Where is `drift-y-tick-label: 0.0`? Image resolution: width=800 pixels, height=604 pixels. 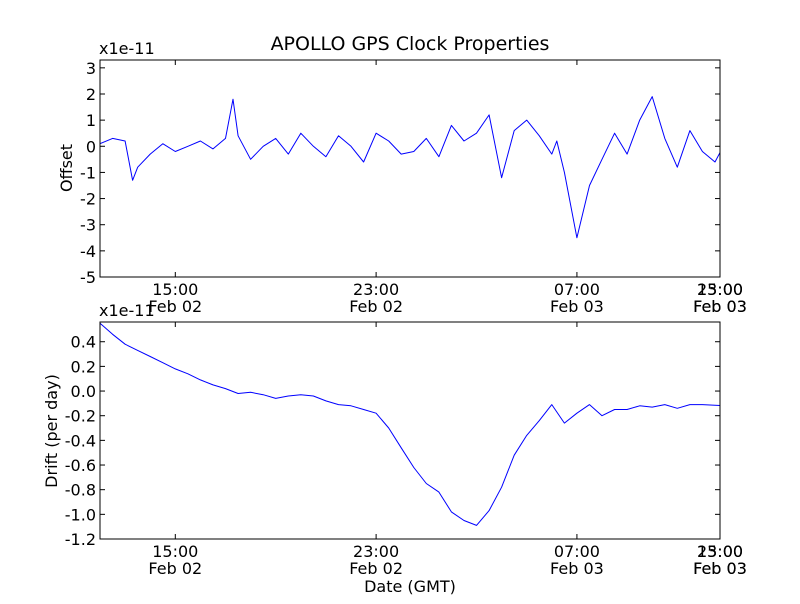
drift-y-tick-label: 0.0 is located at coordinates (83, 391).